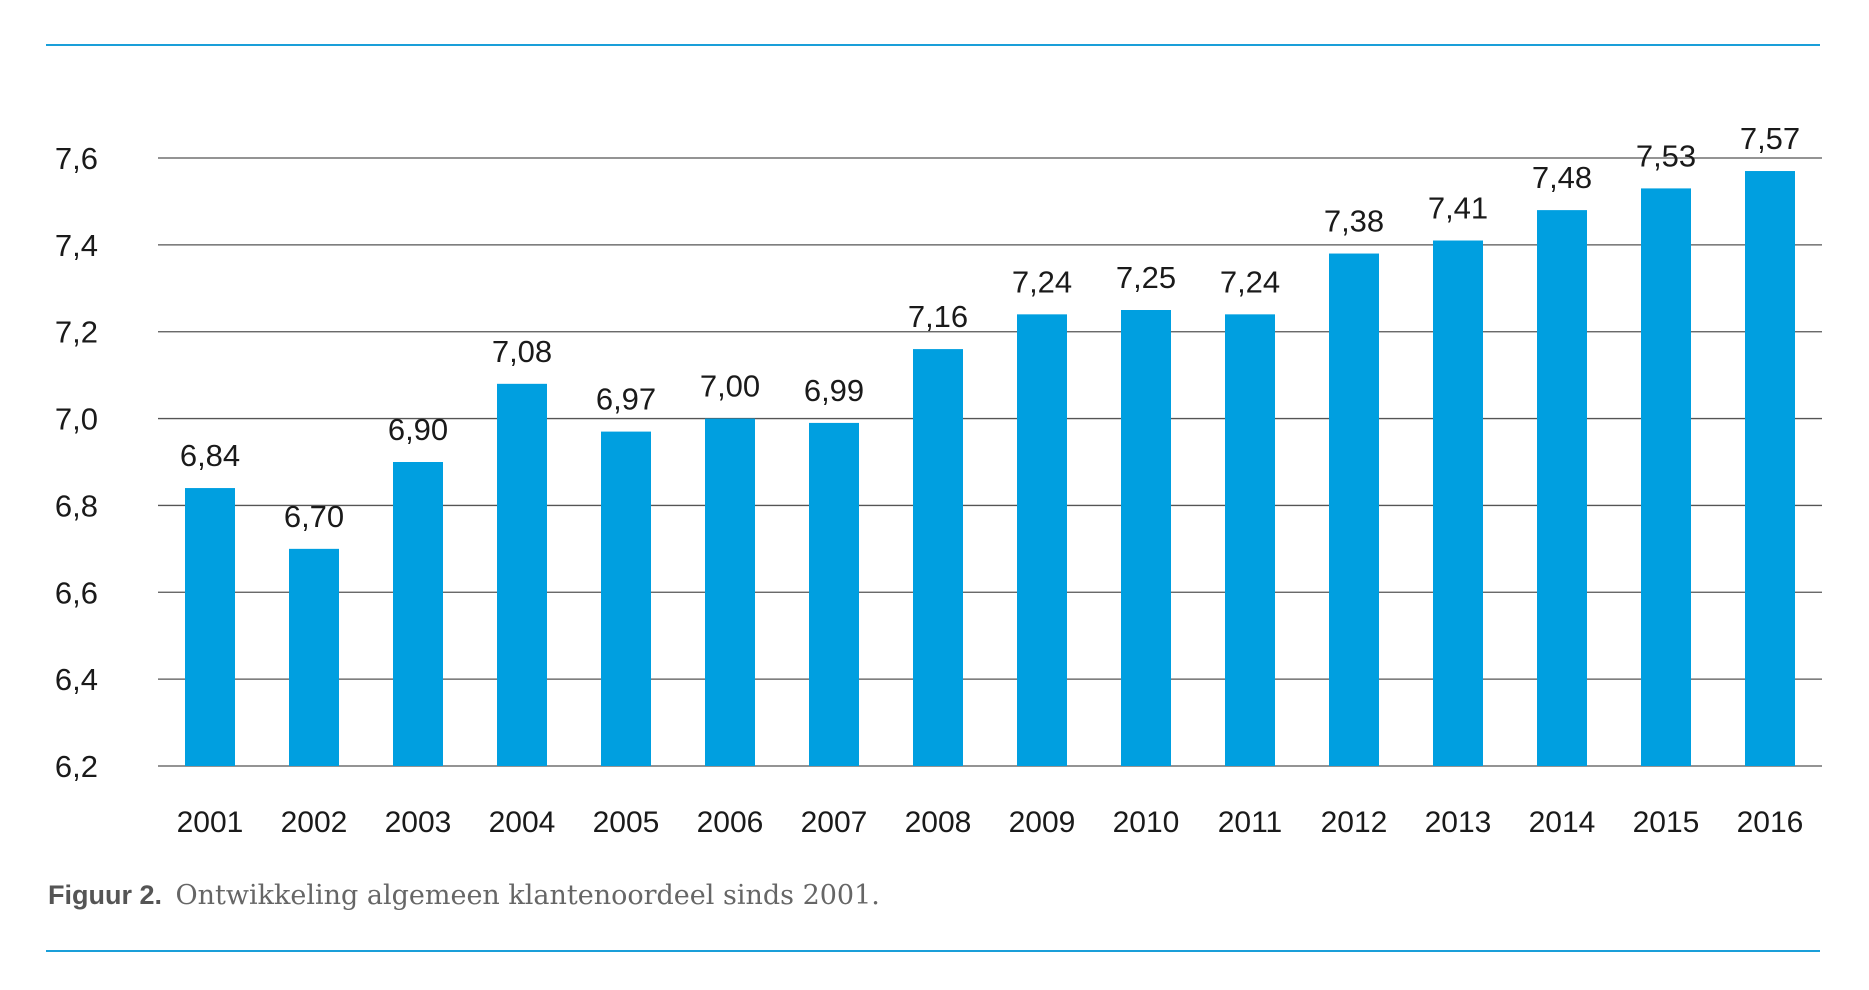  What do you see at coordinates (76, 245) in the screenshot?
I see `y-tick-label: 7,4` at bounding box center [76, 245].